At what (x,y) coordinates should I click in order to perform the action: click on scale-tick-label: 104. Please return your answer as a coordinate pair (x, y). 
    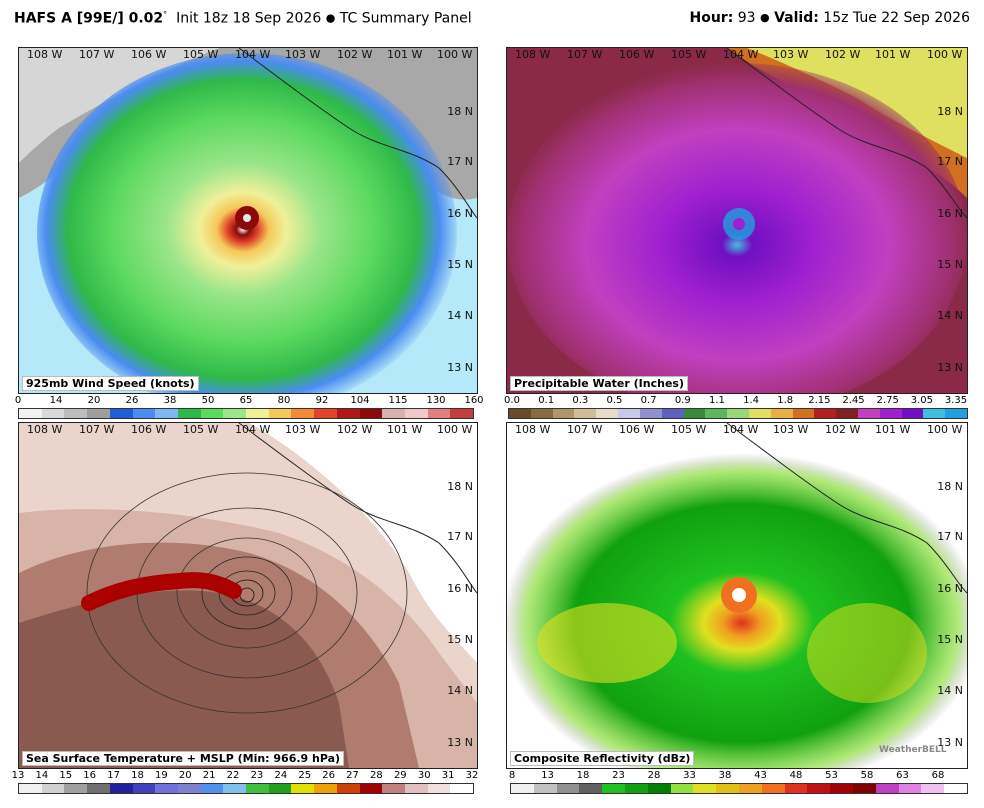
    Looking at the image, I should click on (360, 400).